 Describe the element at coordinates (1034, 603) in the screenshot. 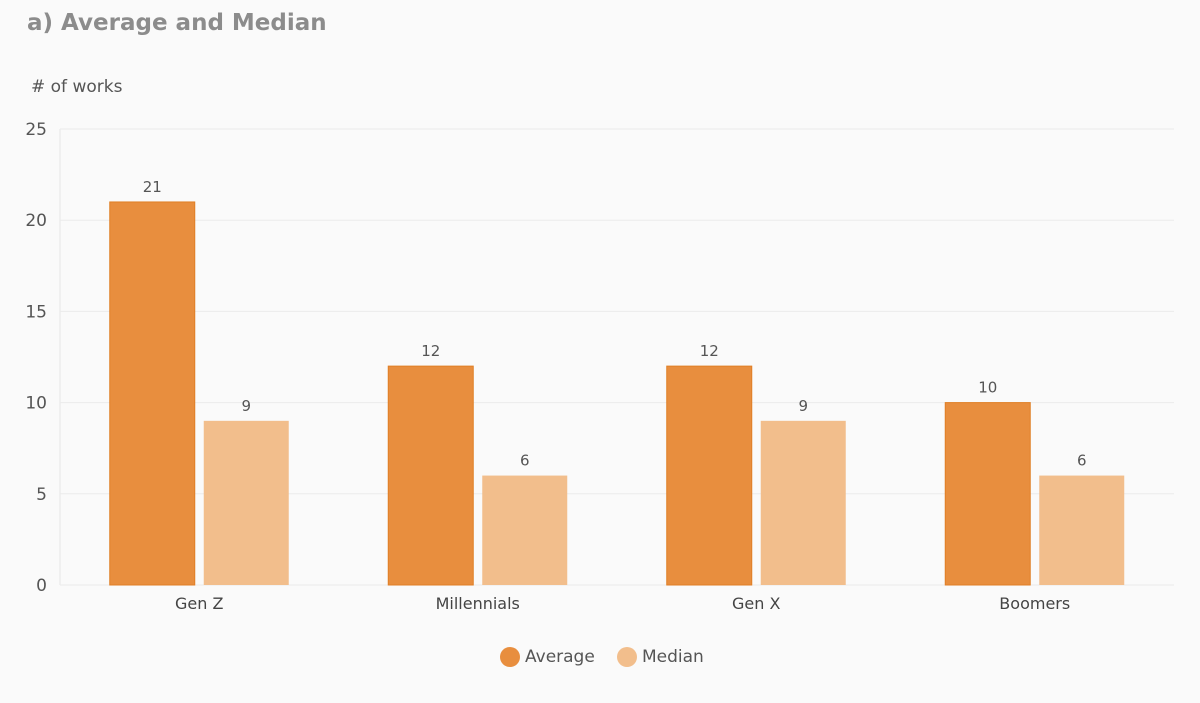

I see `x-tick-label: Boomers` at that location.